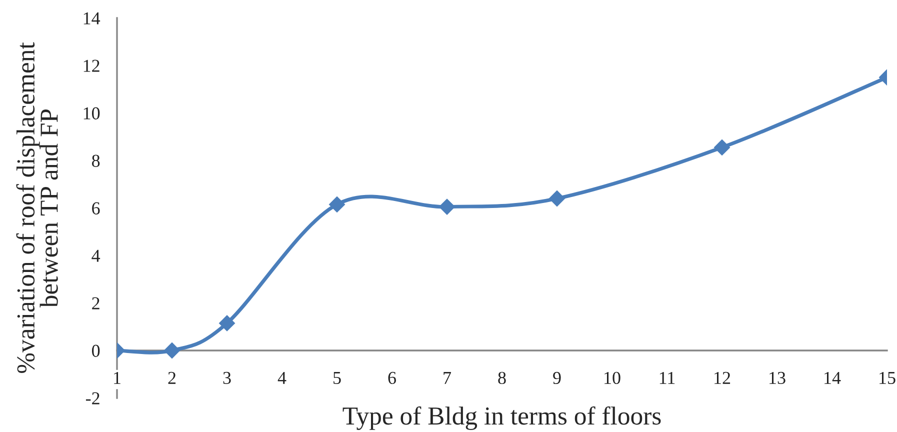 Image resolution: width=897 pixels, height=432 pixels. I want to click on y-tick-label: 0, so click(96, 350).